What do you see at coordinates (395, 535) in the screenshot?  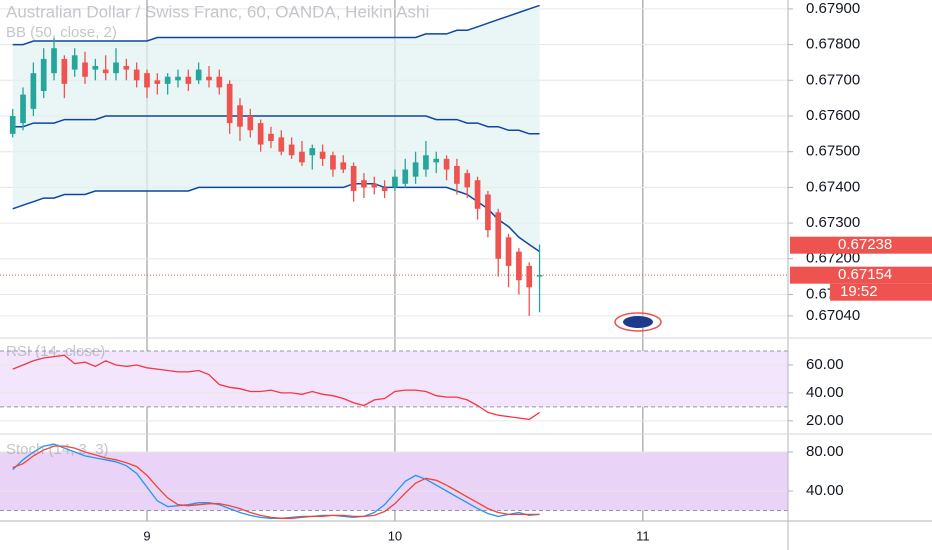 I see `x-tick-label: 10` at bounding box center [395, 535].